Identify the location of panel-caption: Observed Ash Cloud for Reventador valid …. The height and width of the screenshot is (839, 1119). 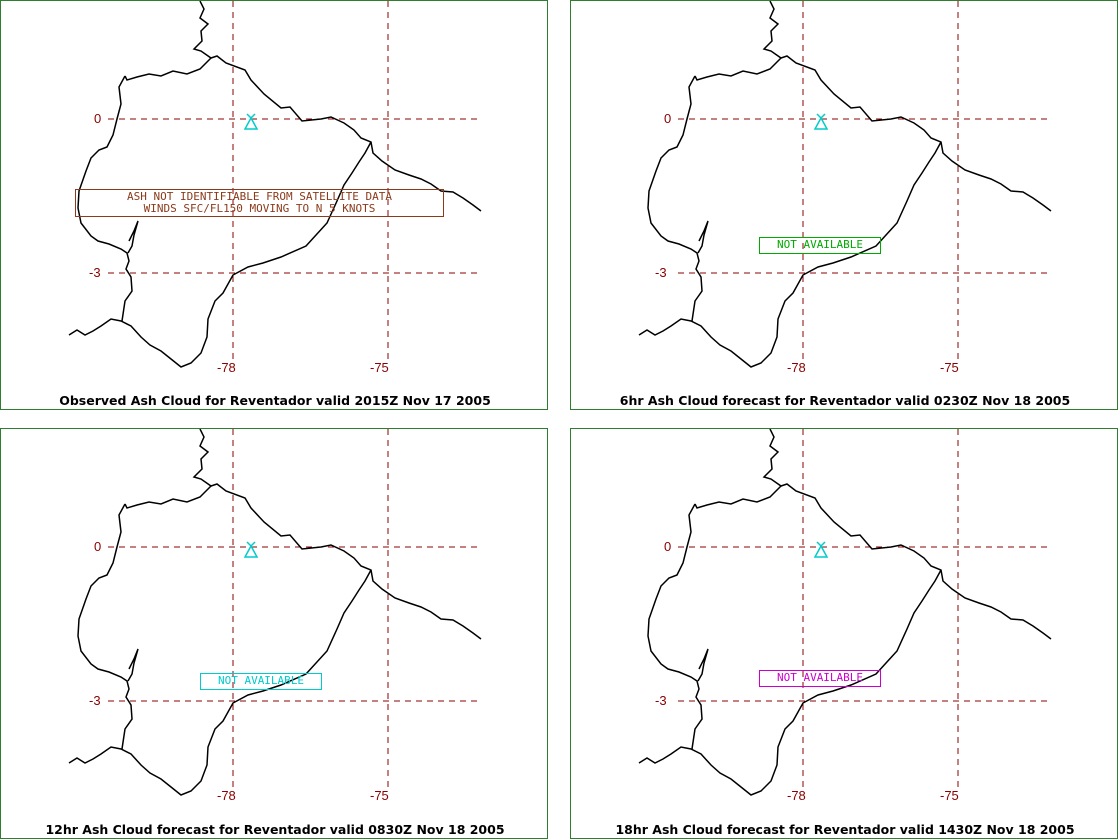
(275, 400).